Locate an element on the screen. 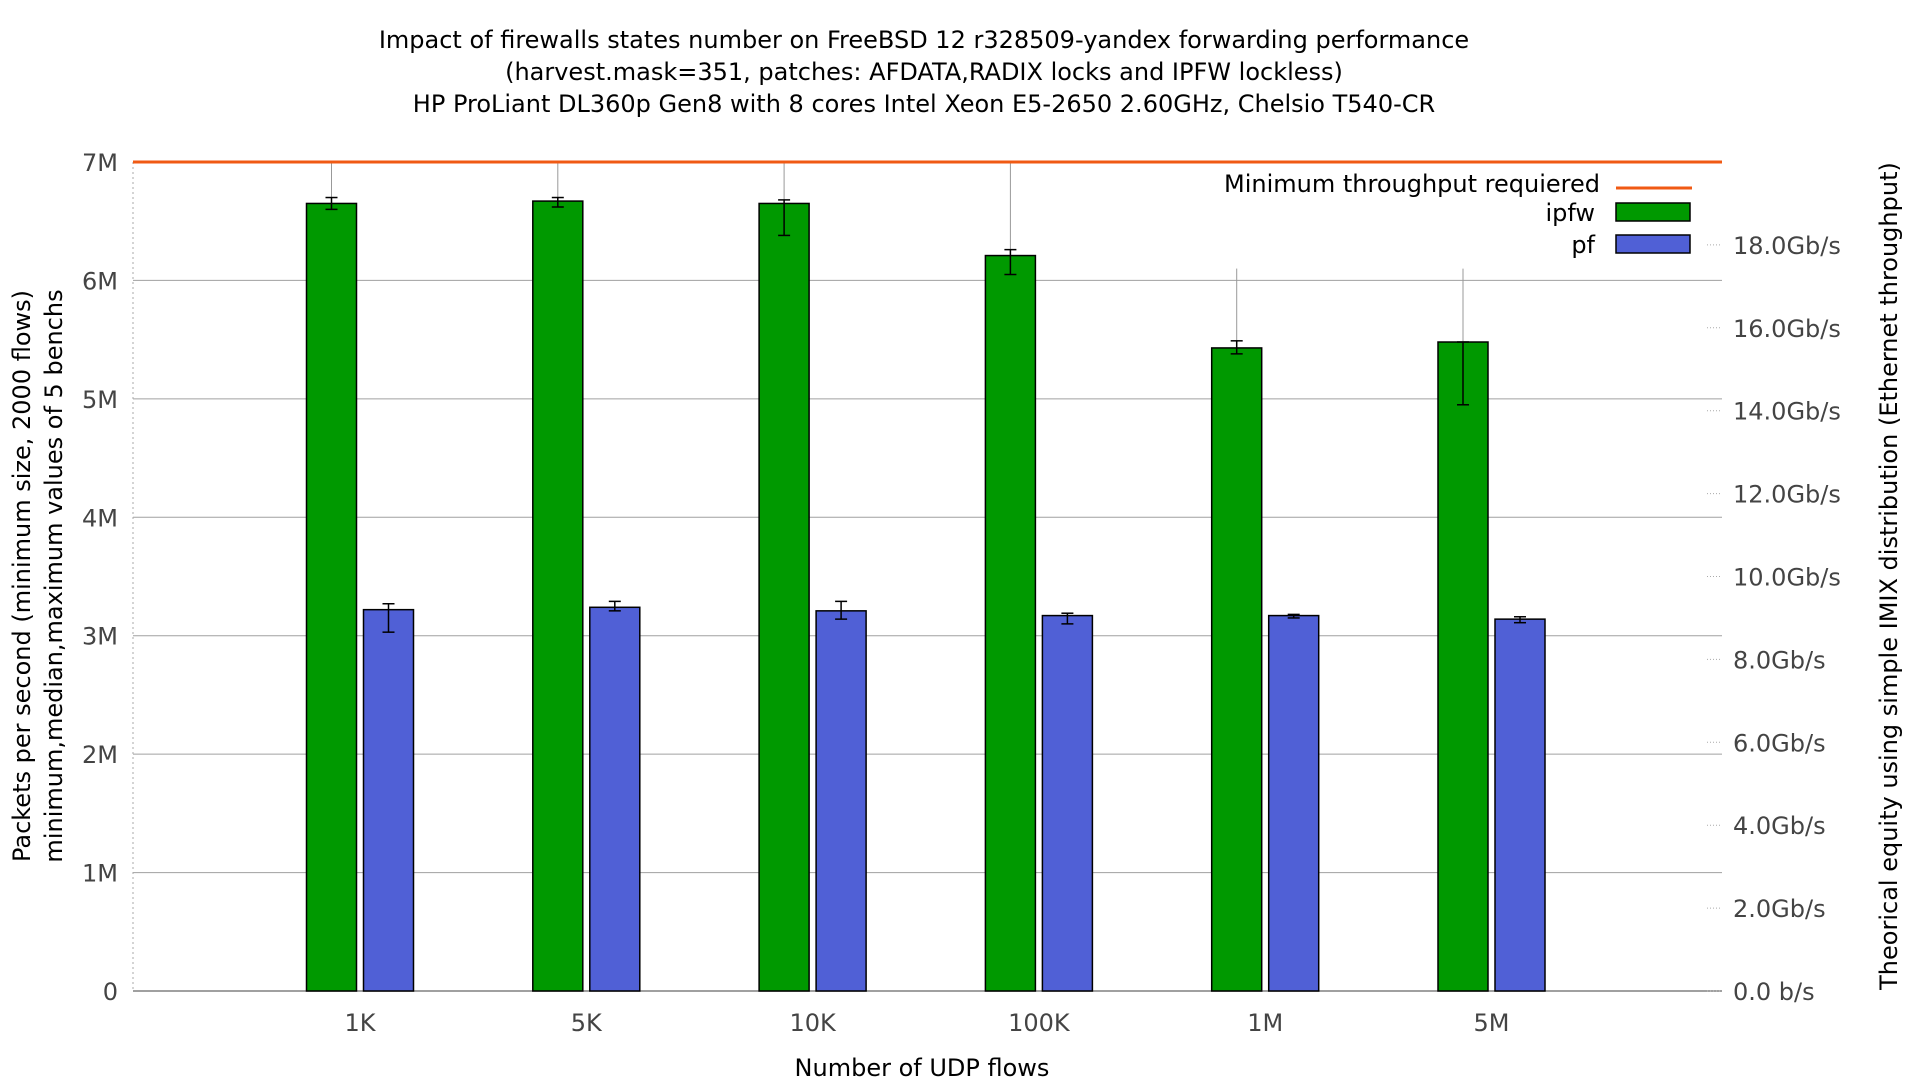  y-tick-label: 0 is located at coordinates (110, 992).